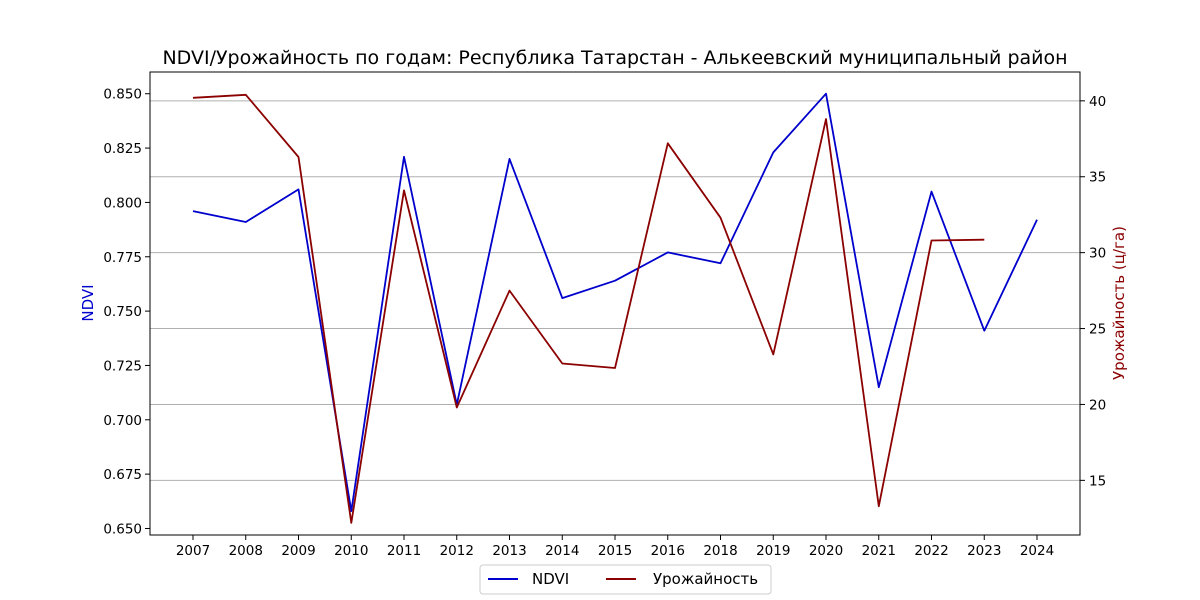 Image resolution: width=1200 pixels, height=600 pixels. What do you see at coordinates (615, 551) in the screenshot?
I see `x-tick-label: 2015` at bounding box center [615, 551].